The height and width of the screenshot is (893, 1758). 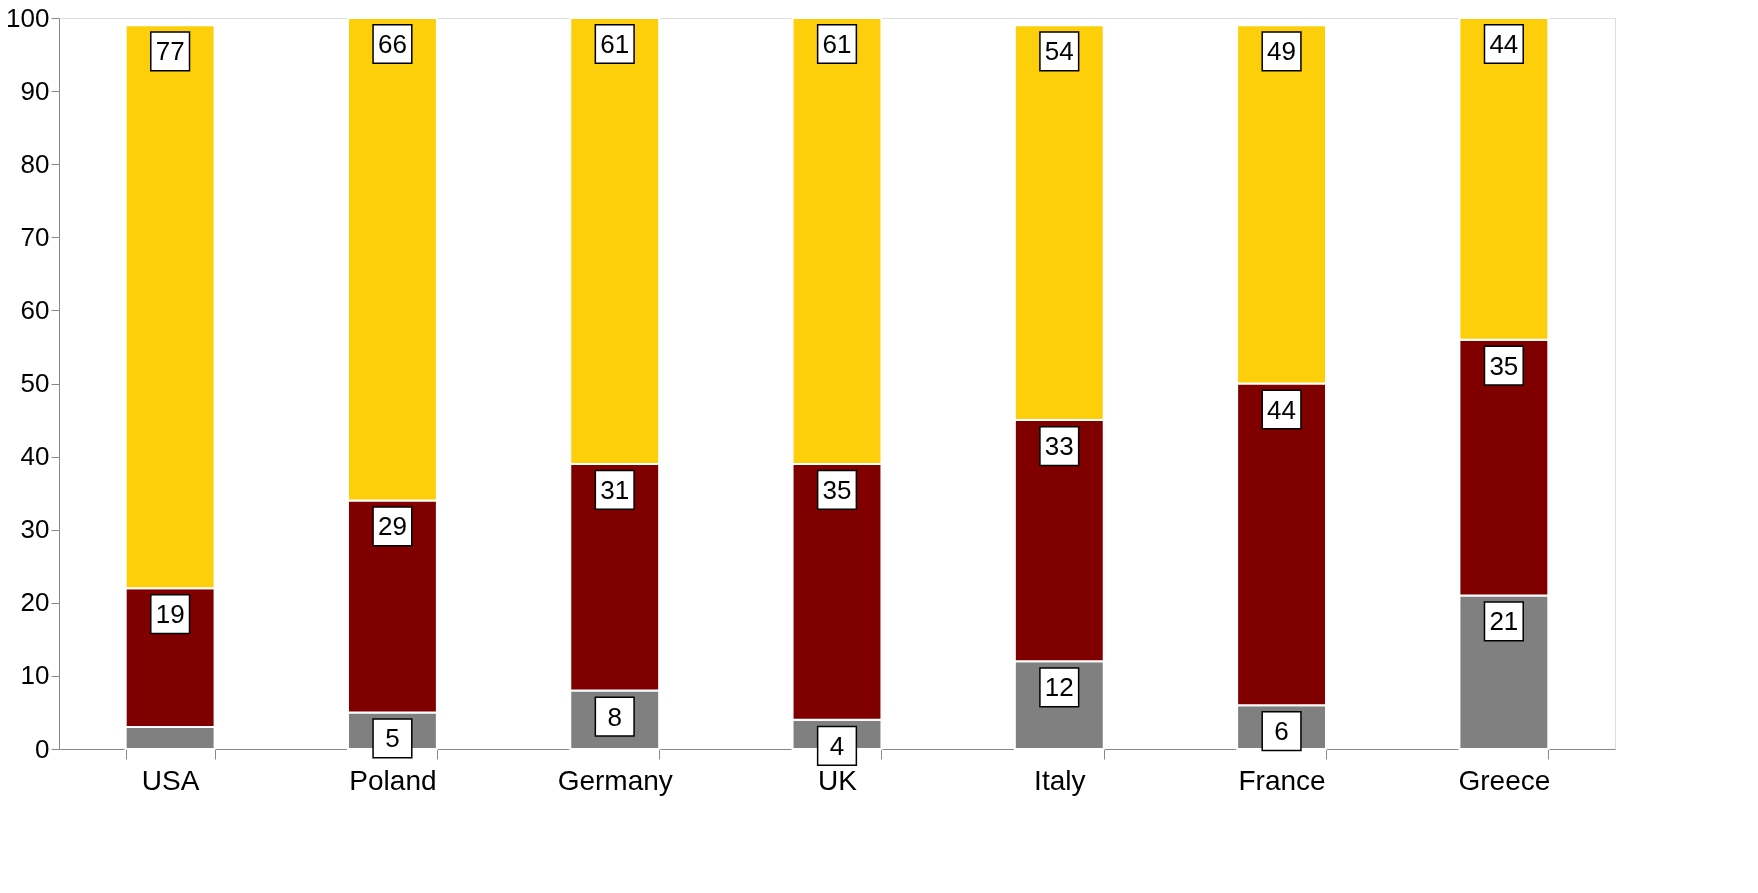 What do you see at coordinates (615, 780) in the screenshot?
I see `x-tick-label: Germany` at bounding box center [615, 780].